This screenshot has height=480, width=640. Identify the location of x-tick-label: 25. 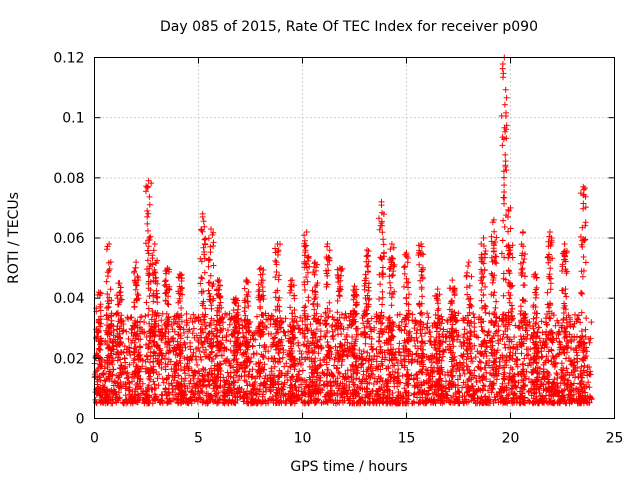
(615, 439).